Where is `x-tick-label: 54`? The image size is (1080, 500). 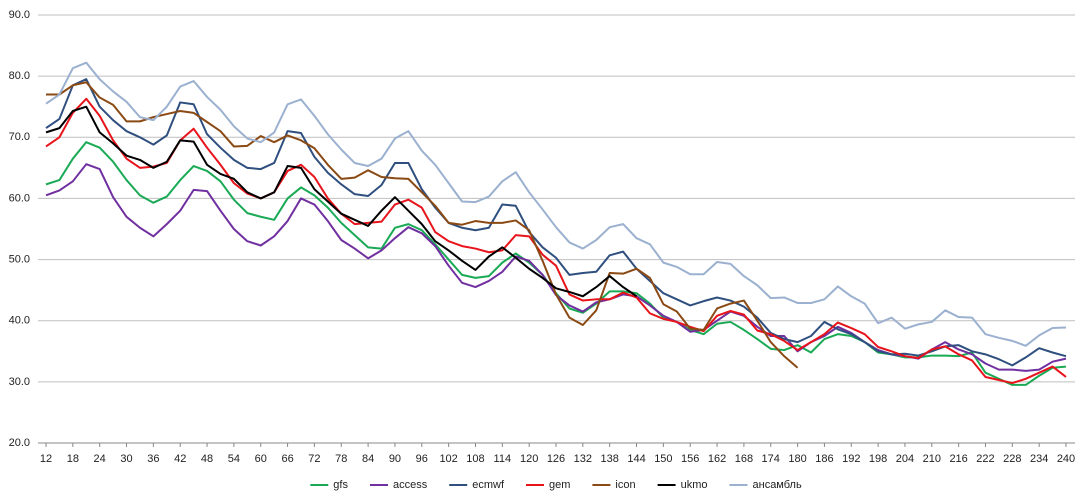 x-tick-label: 54 is located at coordinates (234, 459).